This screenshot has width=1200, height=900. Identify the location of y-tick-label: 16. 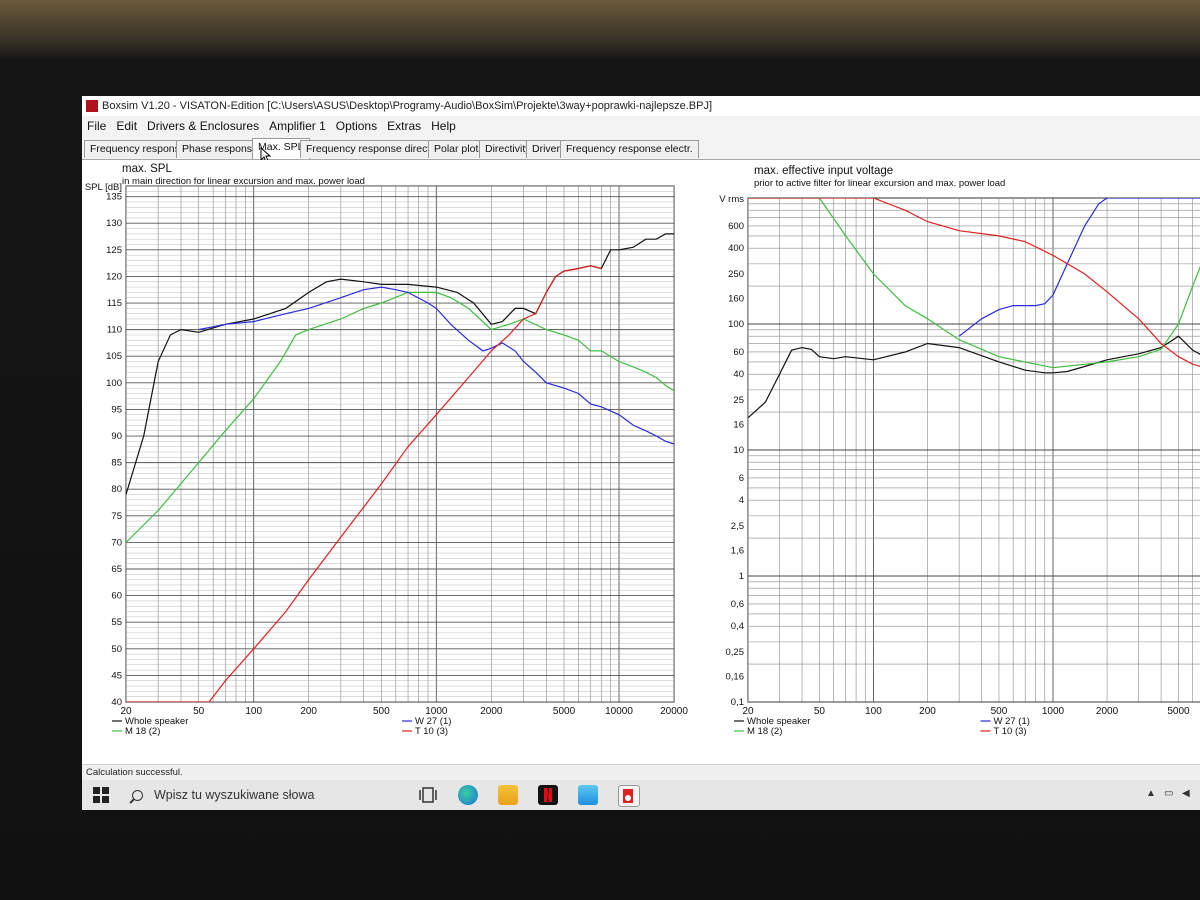
(738, 424).